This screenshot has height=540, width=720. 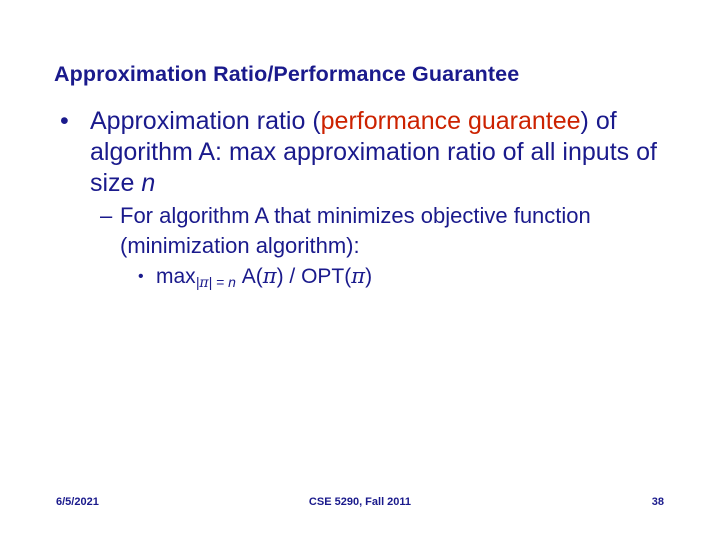 What do you see at coordinates (77, 502) in the screenshot?
I see `footer-date: 6/5/2021` at bounding box center [77, 502].